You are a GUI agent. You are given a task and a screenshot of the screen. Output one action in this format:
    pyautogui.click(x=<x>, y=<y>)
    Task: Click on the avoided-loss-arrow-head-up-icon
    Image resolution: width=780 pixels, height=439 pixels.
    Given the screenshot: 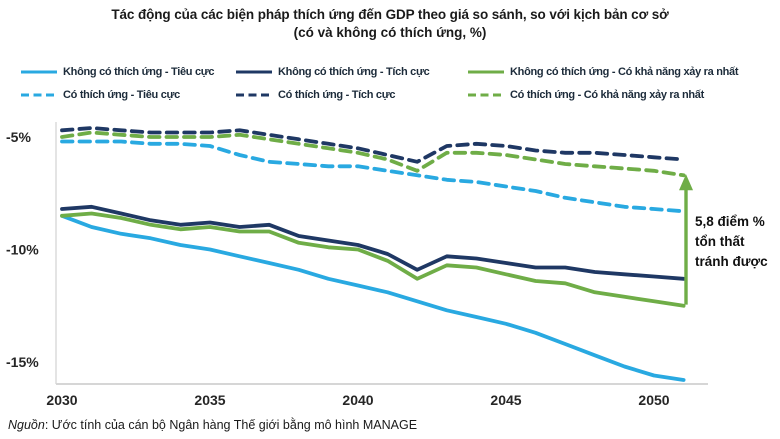 What is the action you would take?
    pyautogui.click(x=686, y=182)
    